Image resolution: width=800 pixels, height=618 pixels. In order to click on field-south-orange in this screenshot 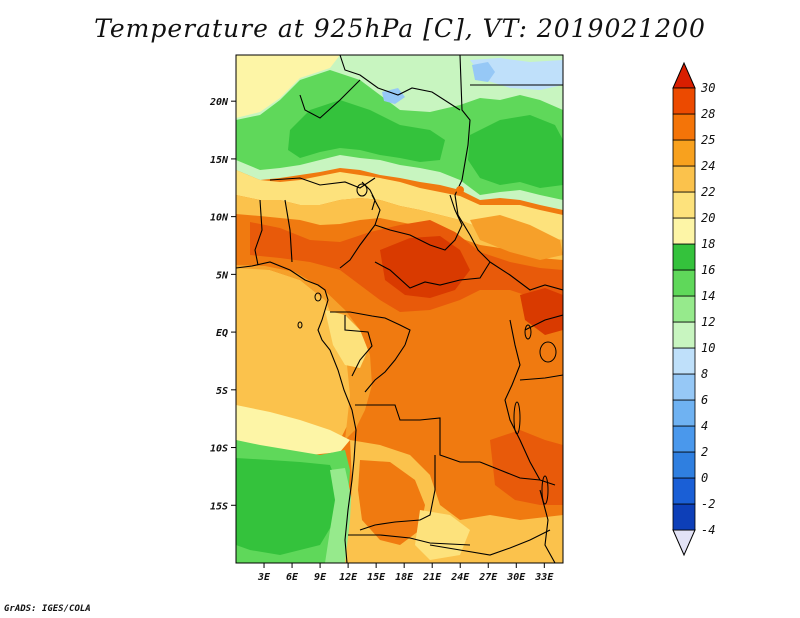, I will do `click(391, 502)`.